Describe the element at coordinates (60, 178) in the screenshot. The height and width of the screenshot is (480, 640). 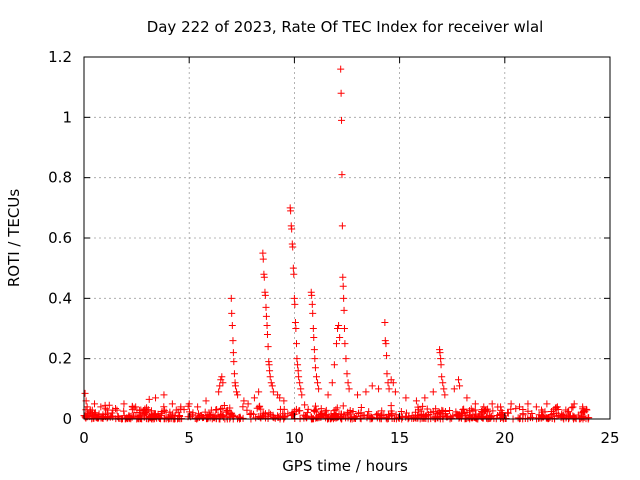
I see `y-tick-label: 0.8` at that location.